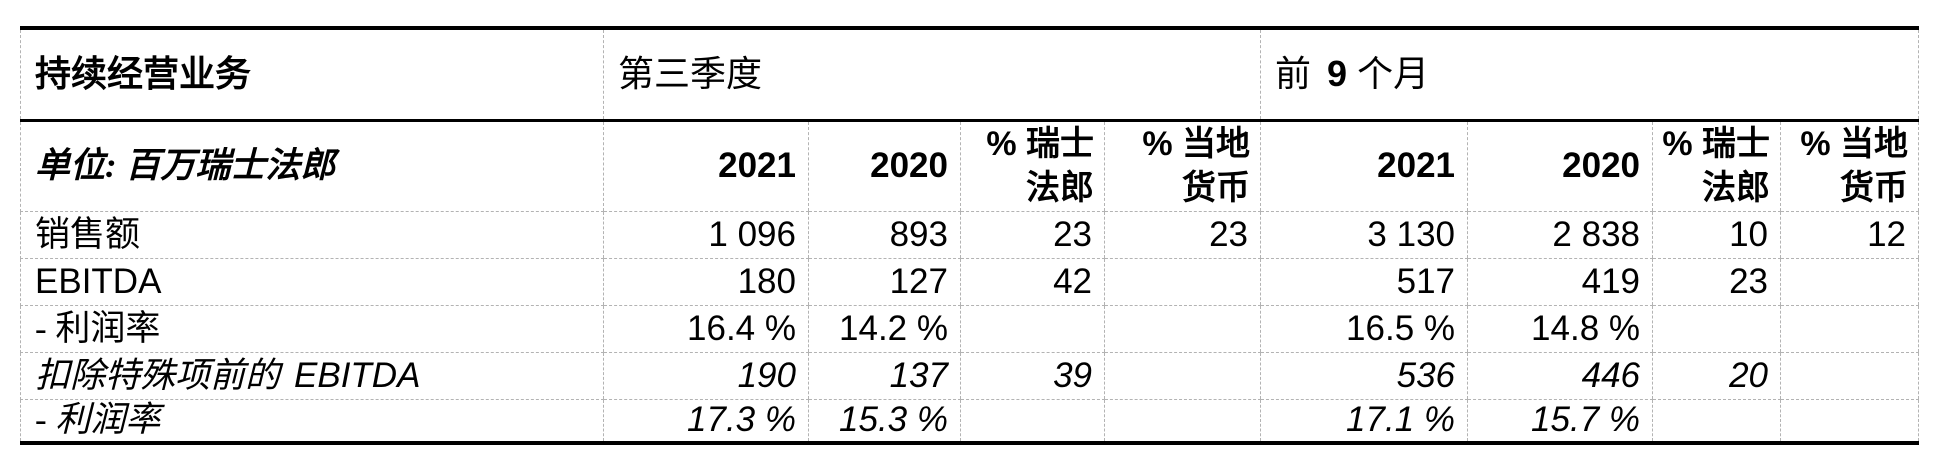 This screenshot has height=458, width=1934. Describe the element at coordinates (158, 376) in the screenshot. I see `row-label-cn: 扣除特殊项前的` at that location.